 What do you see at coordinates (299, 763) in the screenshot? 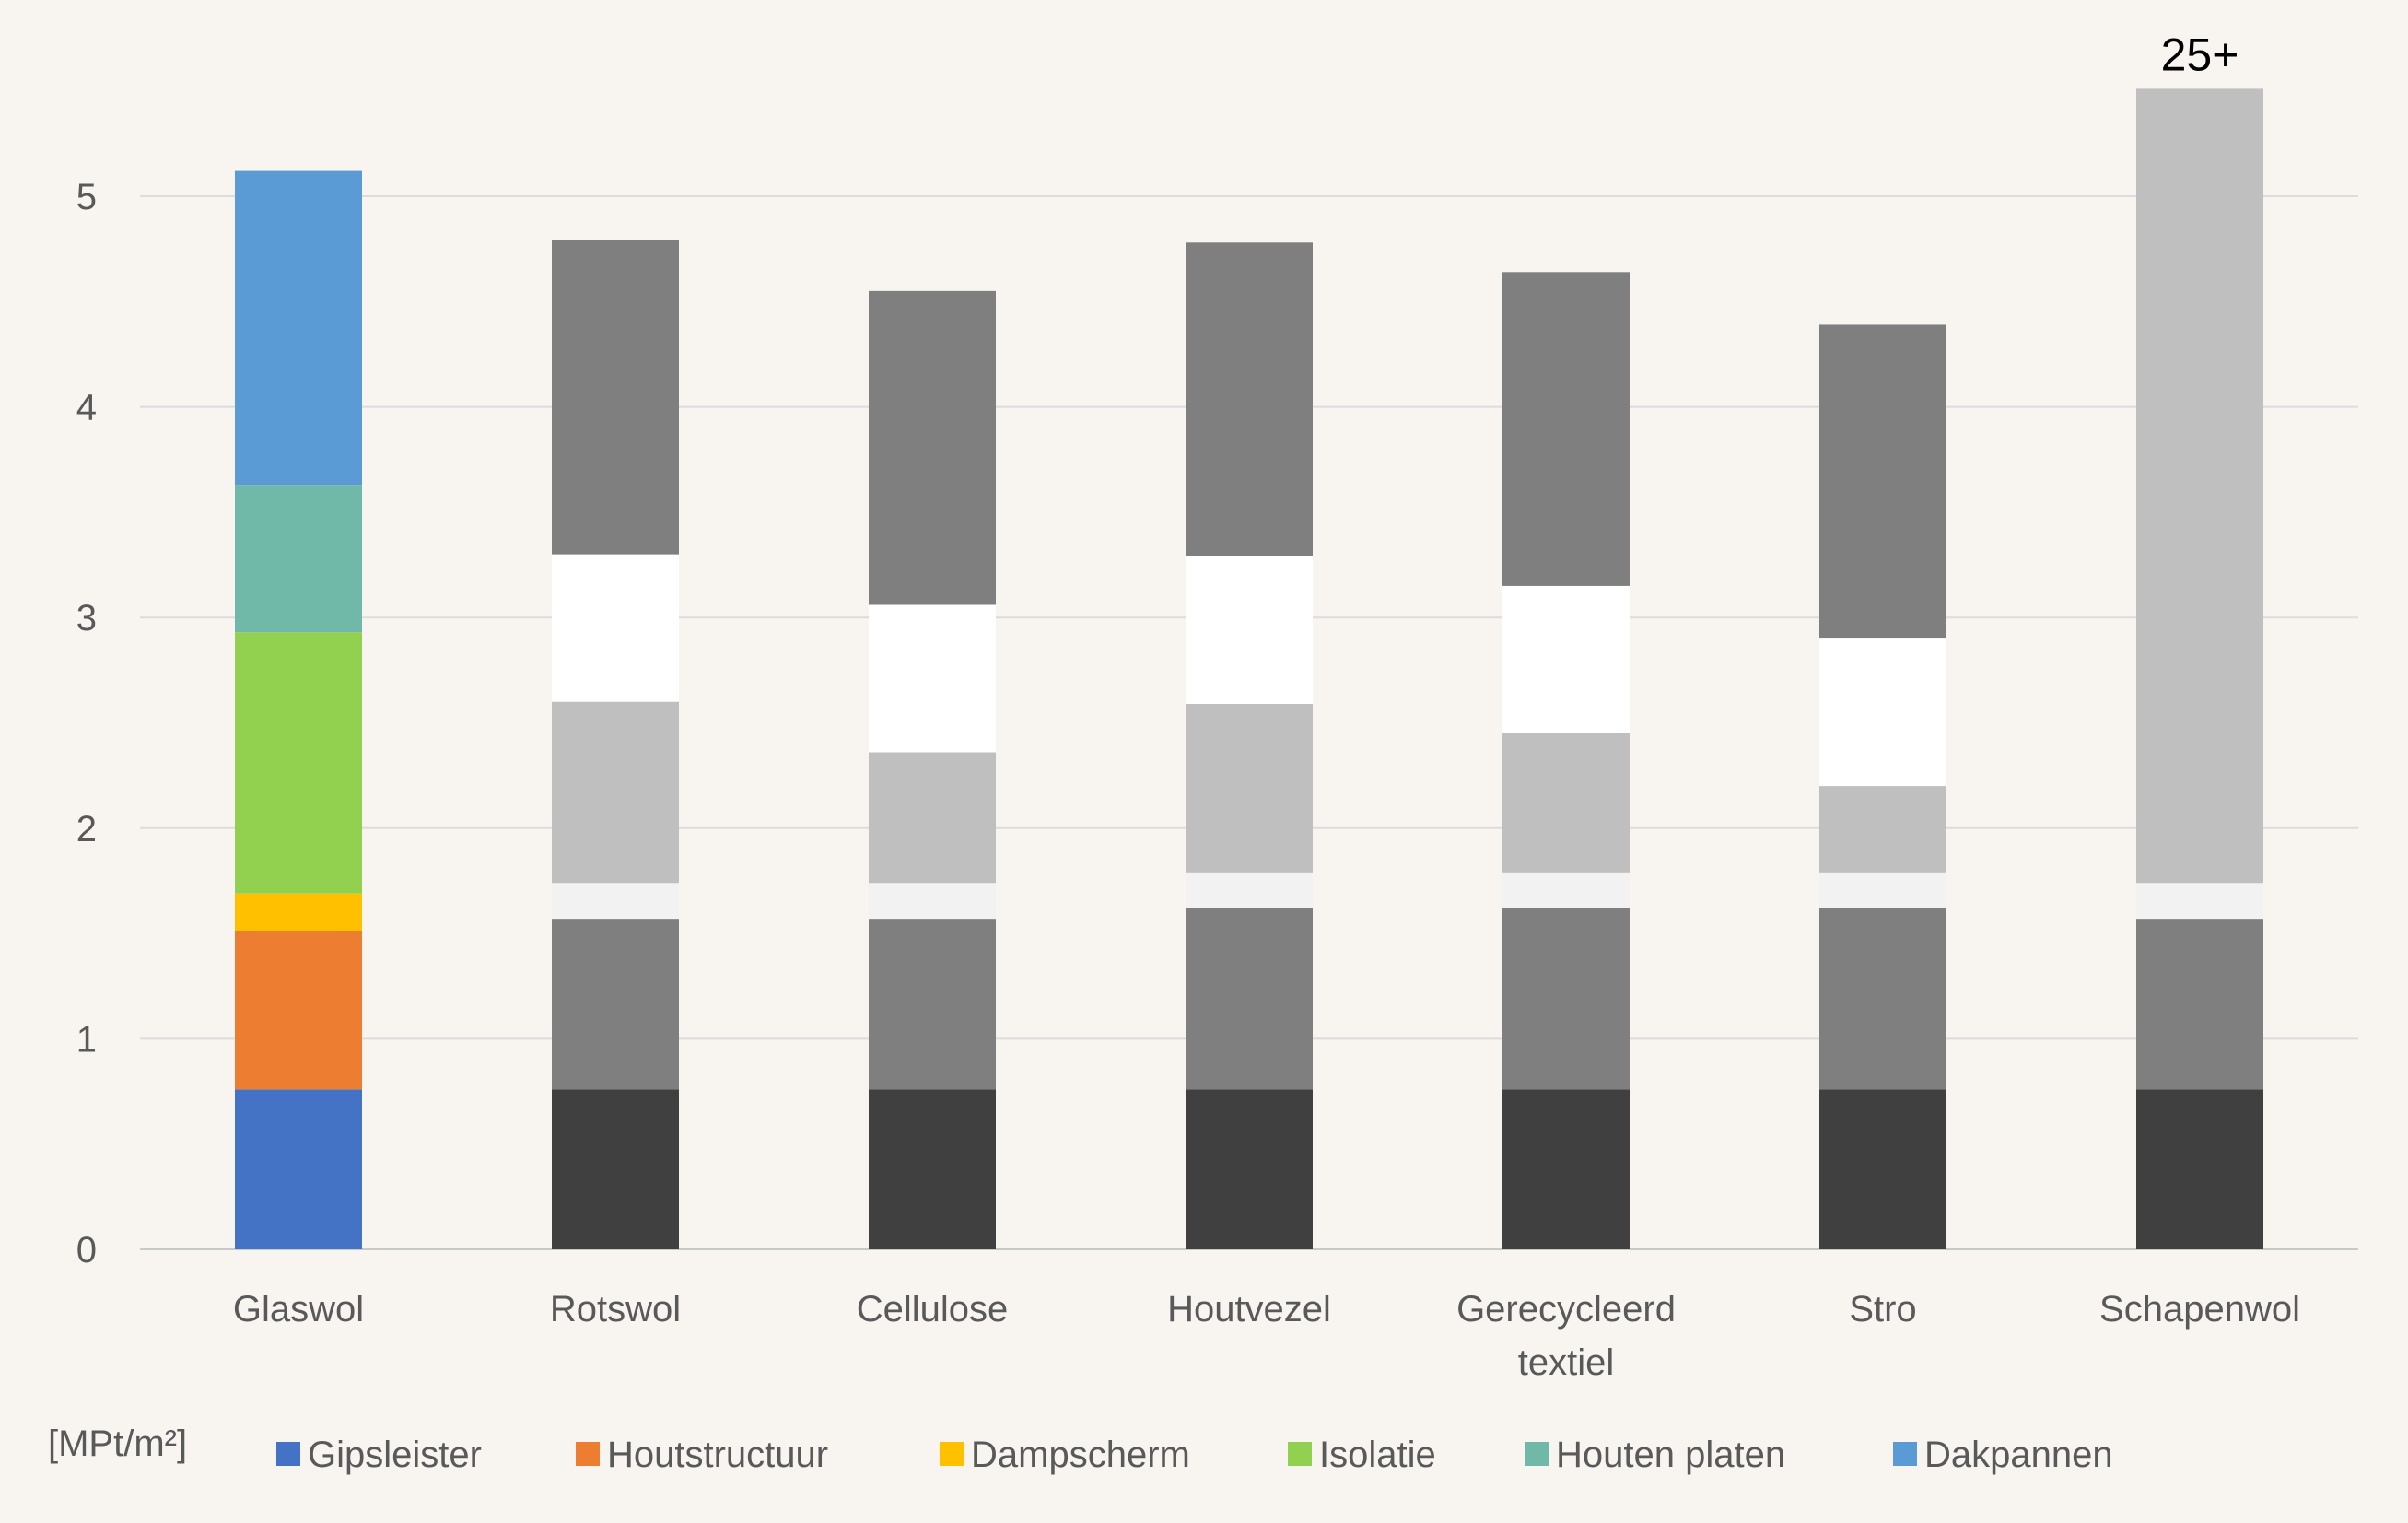
I see `bar-glaswol-isolatie` at bounding box center [299, 763].